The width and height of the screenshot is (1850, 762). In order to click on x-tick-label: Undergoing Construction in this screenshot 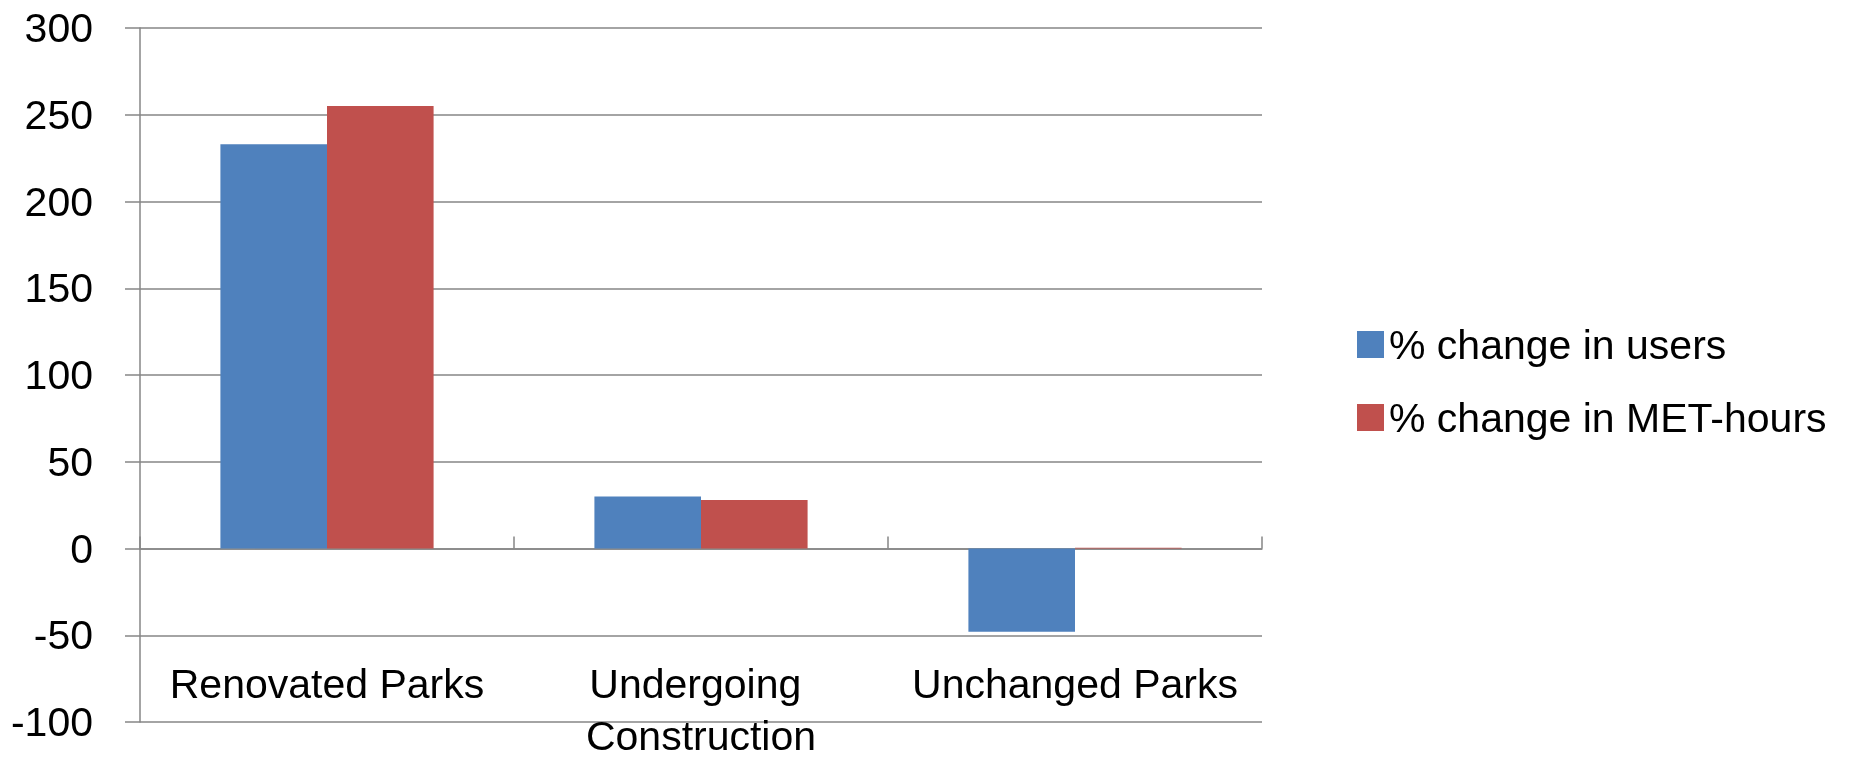, I will do `click(701, 710)`.